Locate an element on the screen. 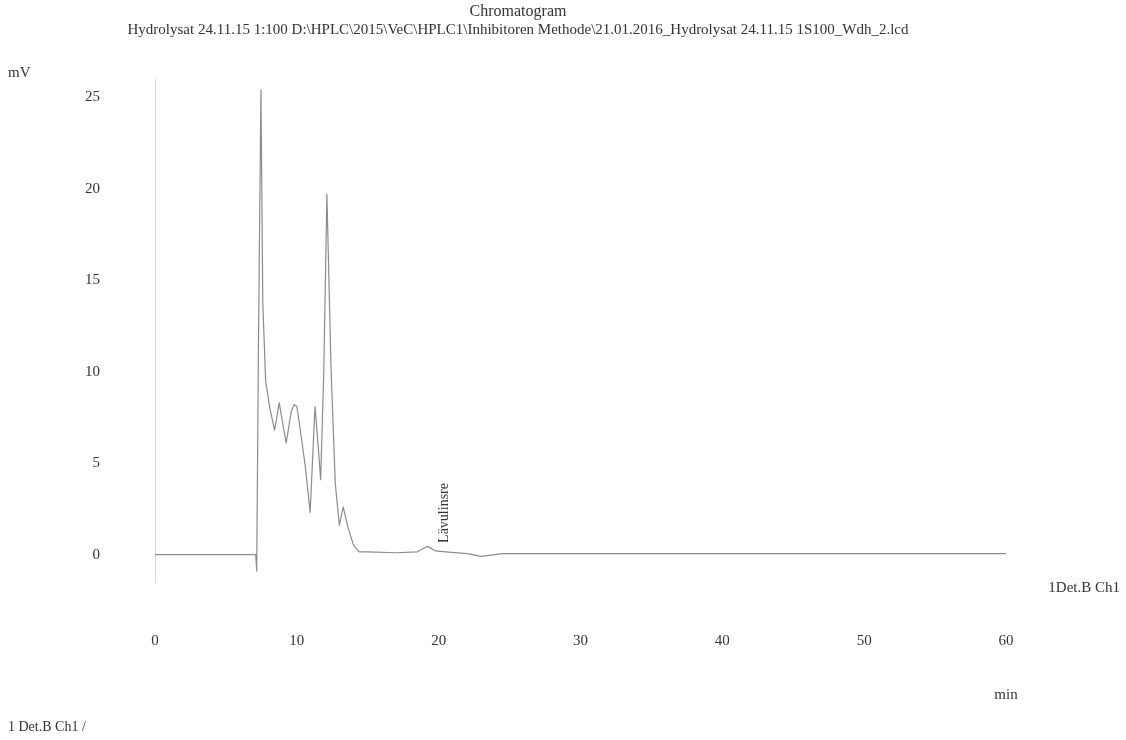 The height and width of the screenshot is (740, 1126). y-tick-label: 0 is located at coordinates (96, 553).